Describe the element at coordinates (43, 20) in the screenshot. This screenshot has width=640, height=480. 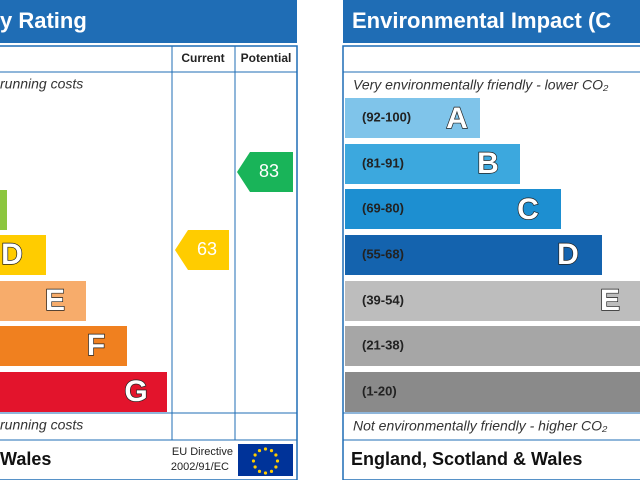
I see `panel-title: y Rating` at that location.